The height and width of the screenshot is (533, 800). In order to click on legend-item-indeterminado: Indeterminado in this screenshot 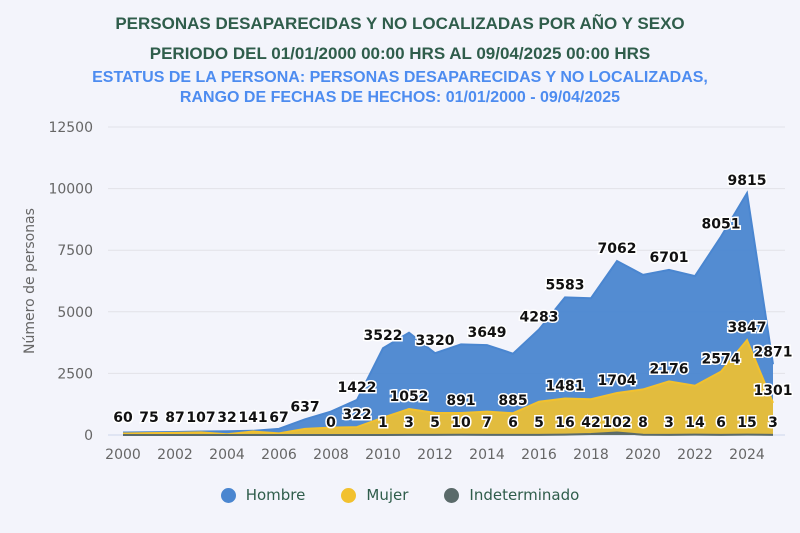, I will do `click(511, 495)`.